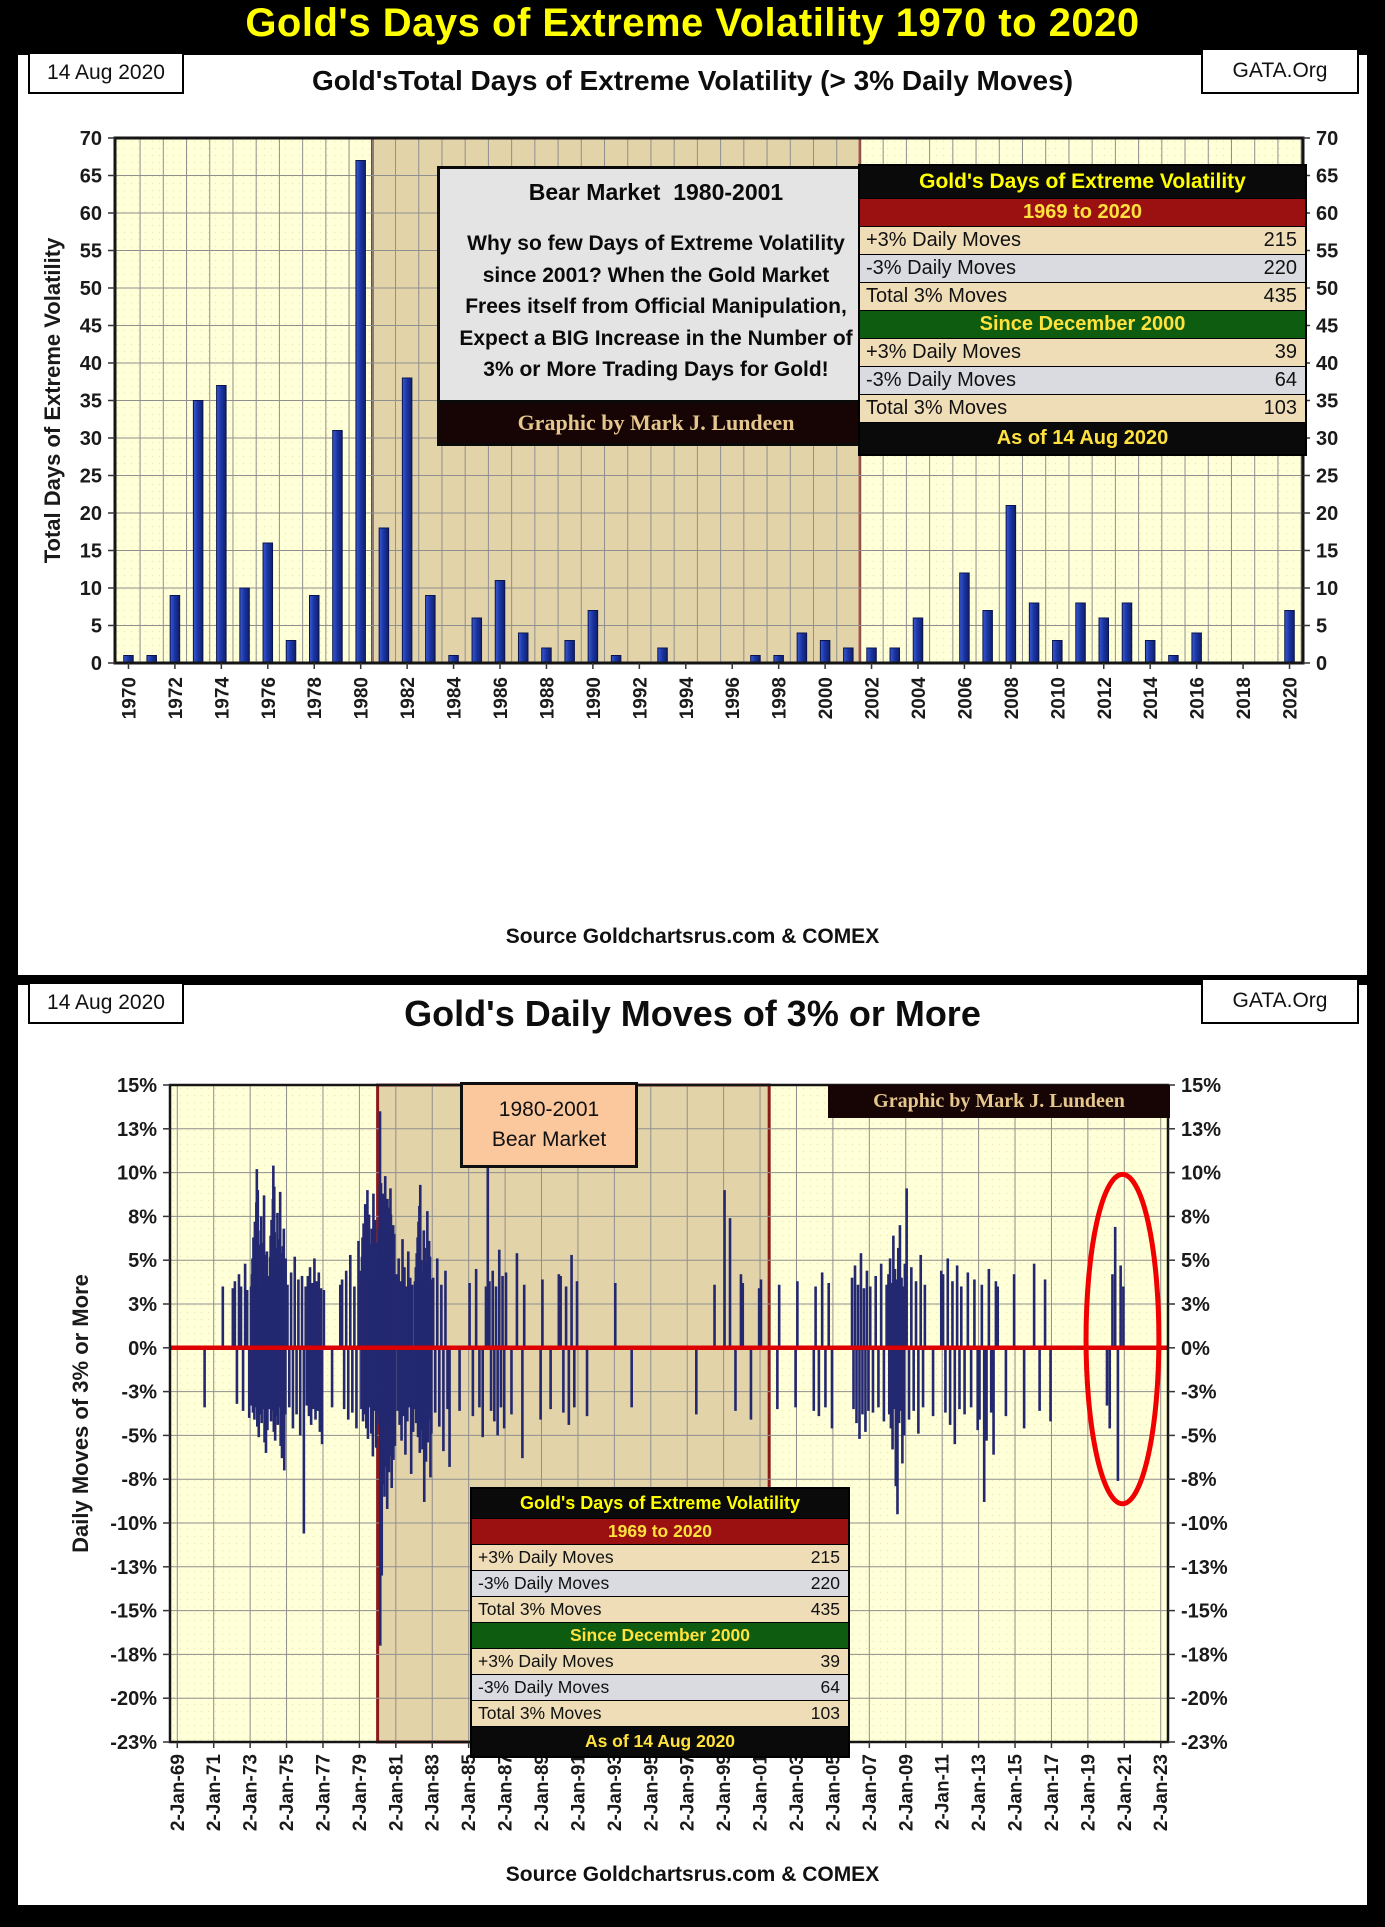 The height and width of the screenshot is (1927, 1385). What do you see at coordinates (314, 629) in the screenshot?
I see `bar-1978` at bounding box center [314, 629].